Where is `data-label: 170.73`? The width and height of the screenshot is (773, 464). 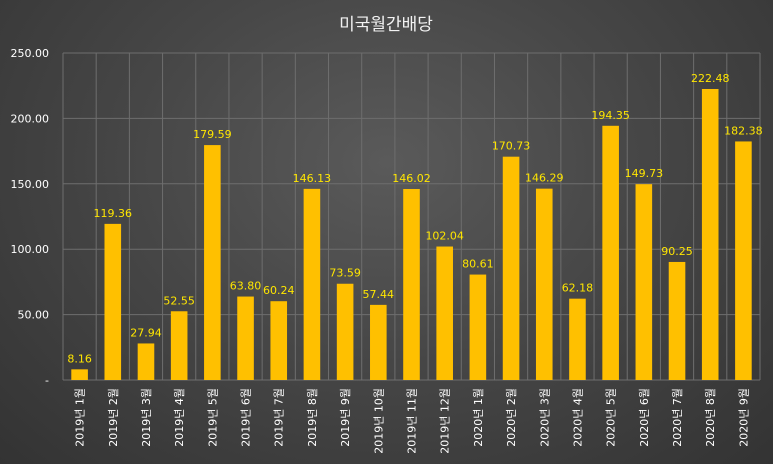
data-label: 170.73 is located at coordinates (511, 146).